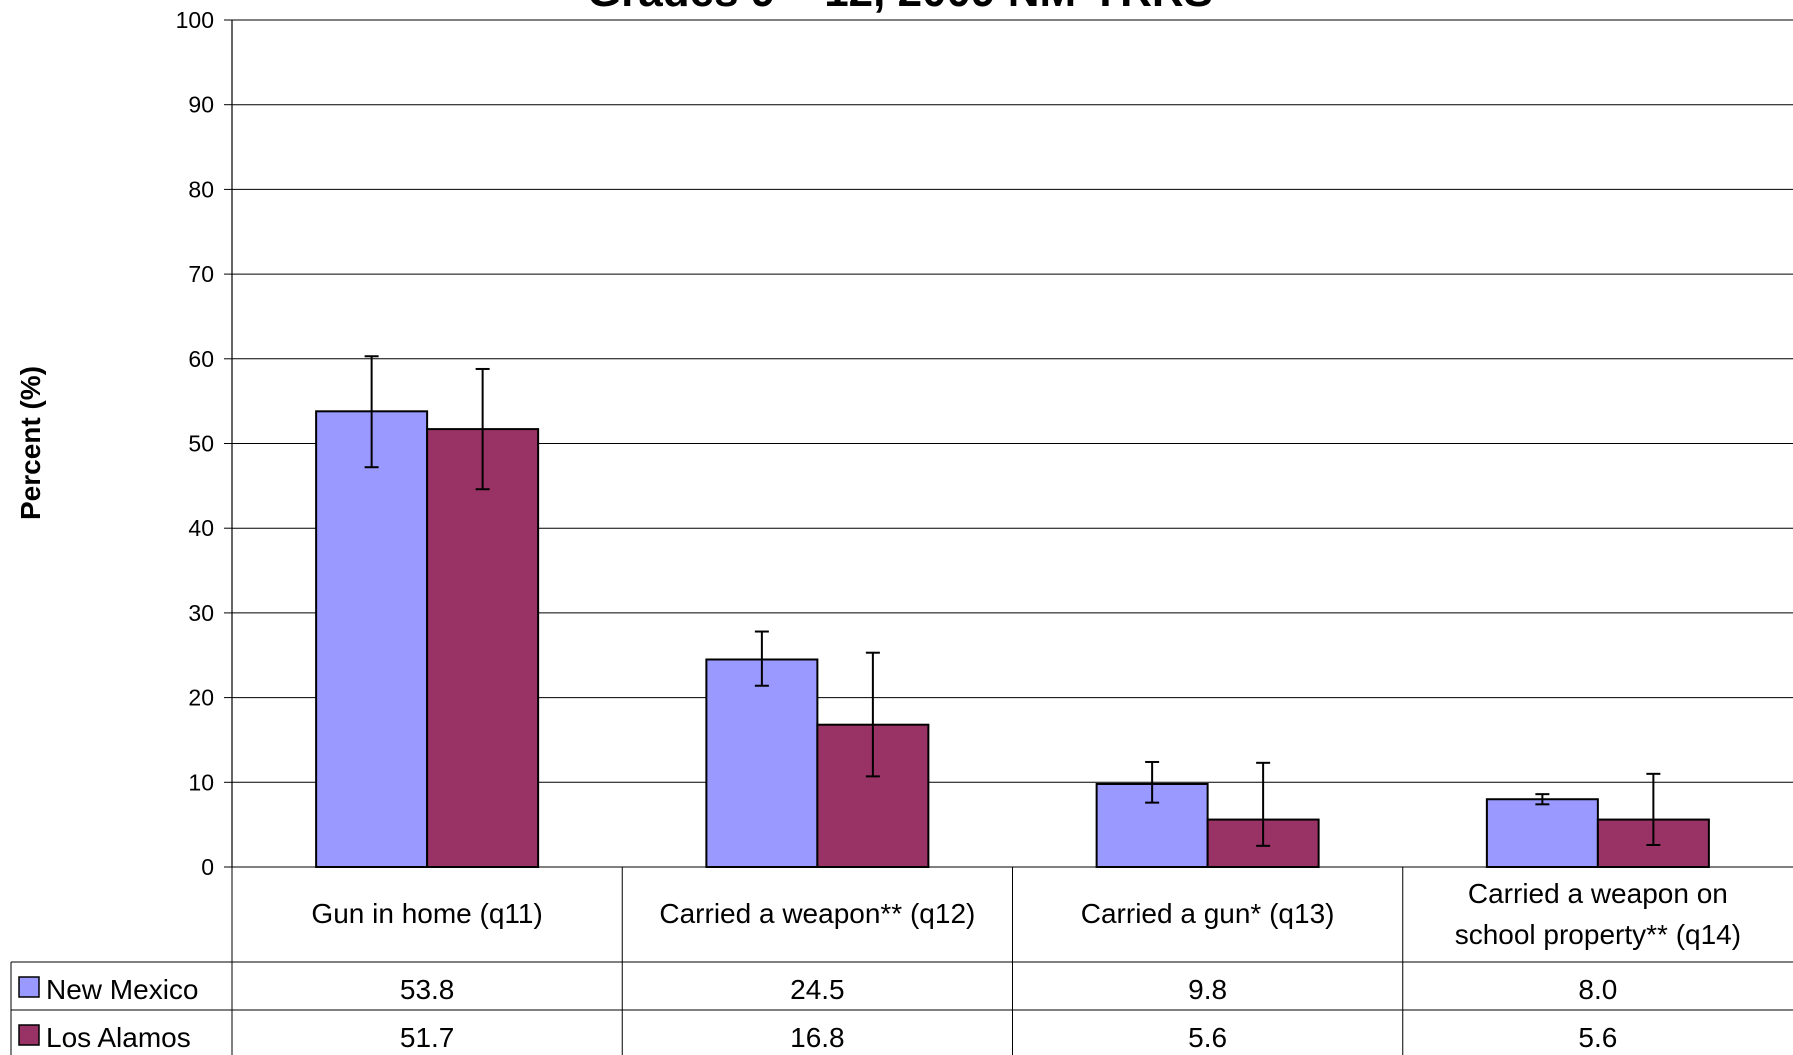  Describe the element at coordinates (201, 105) in the screenshot. I see `y-tick-label: 90` at that location.